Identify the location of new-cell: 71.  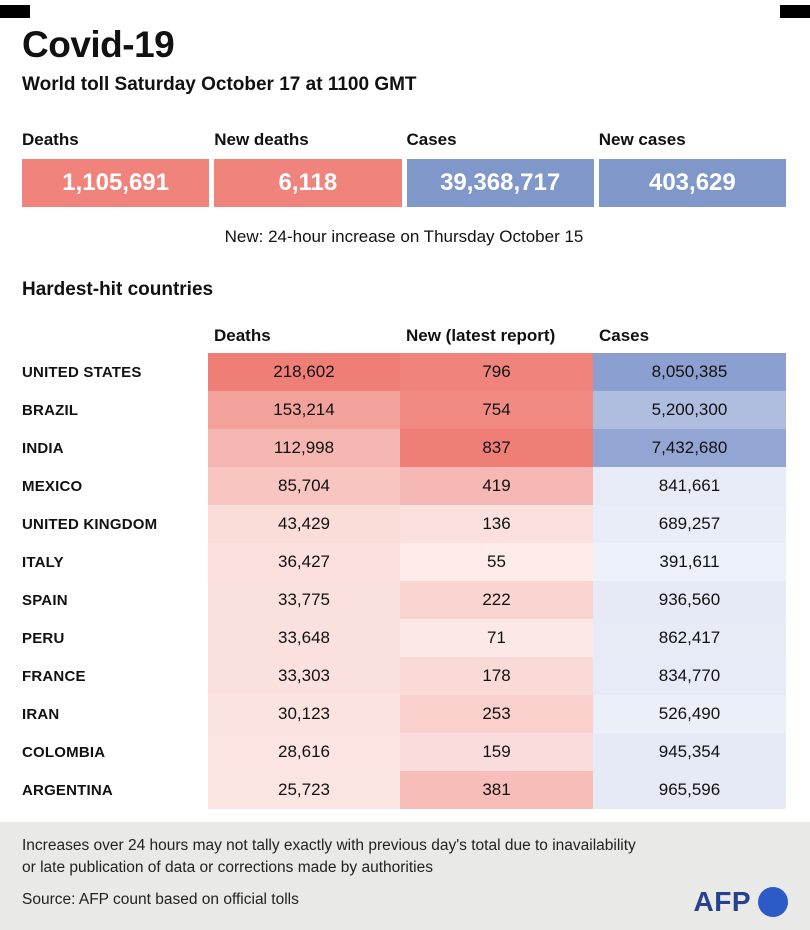
(496, 638).